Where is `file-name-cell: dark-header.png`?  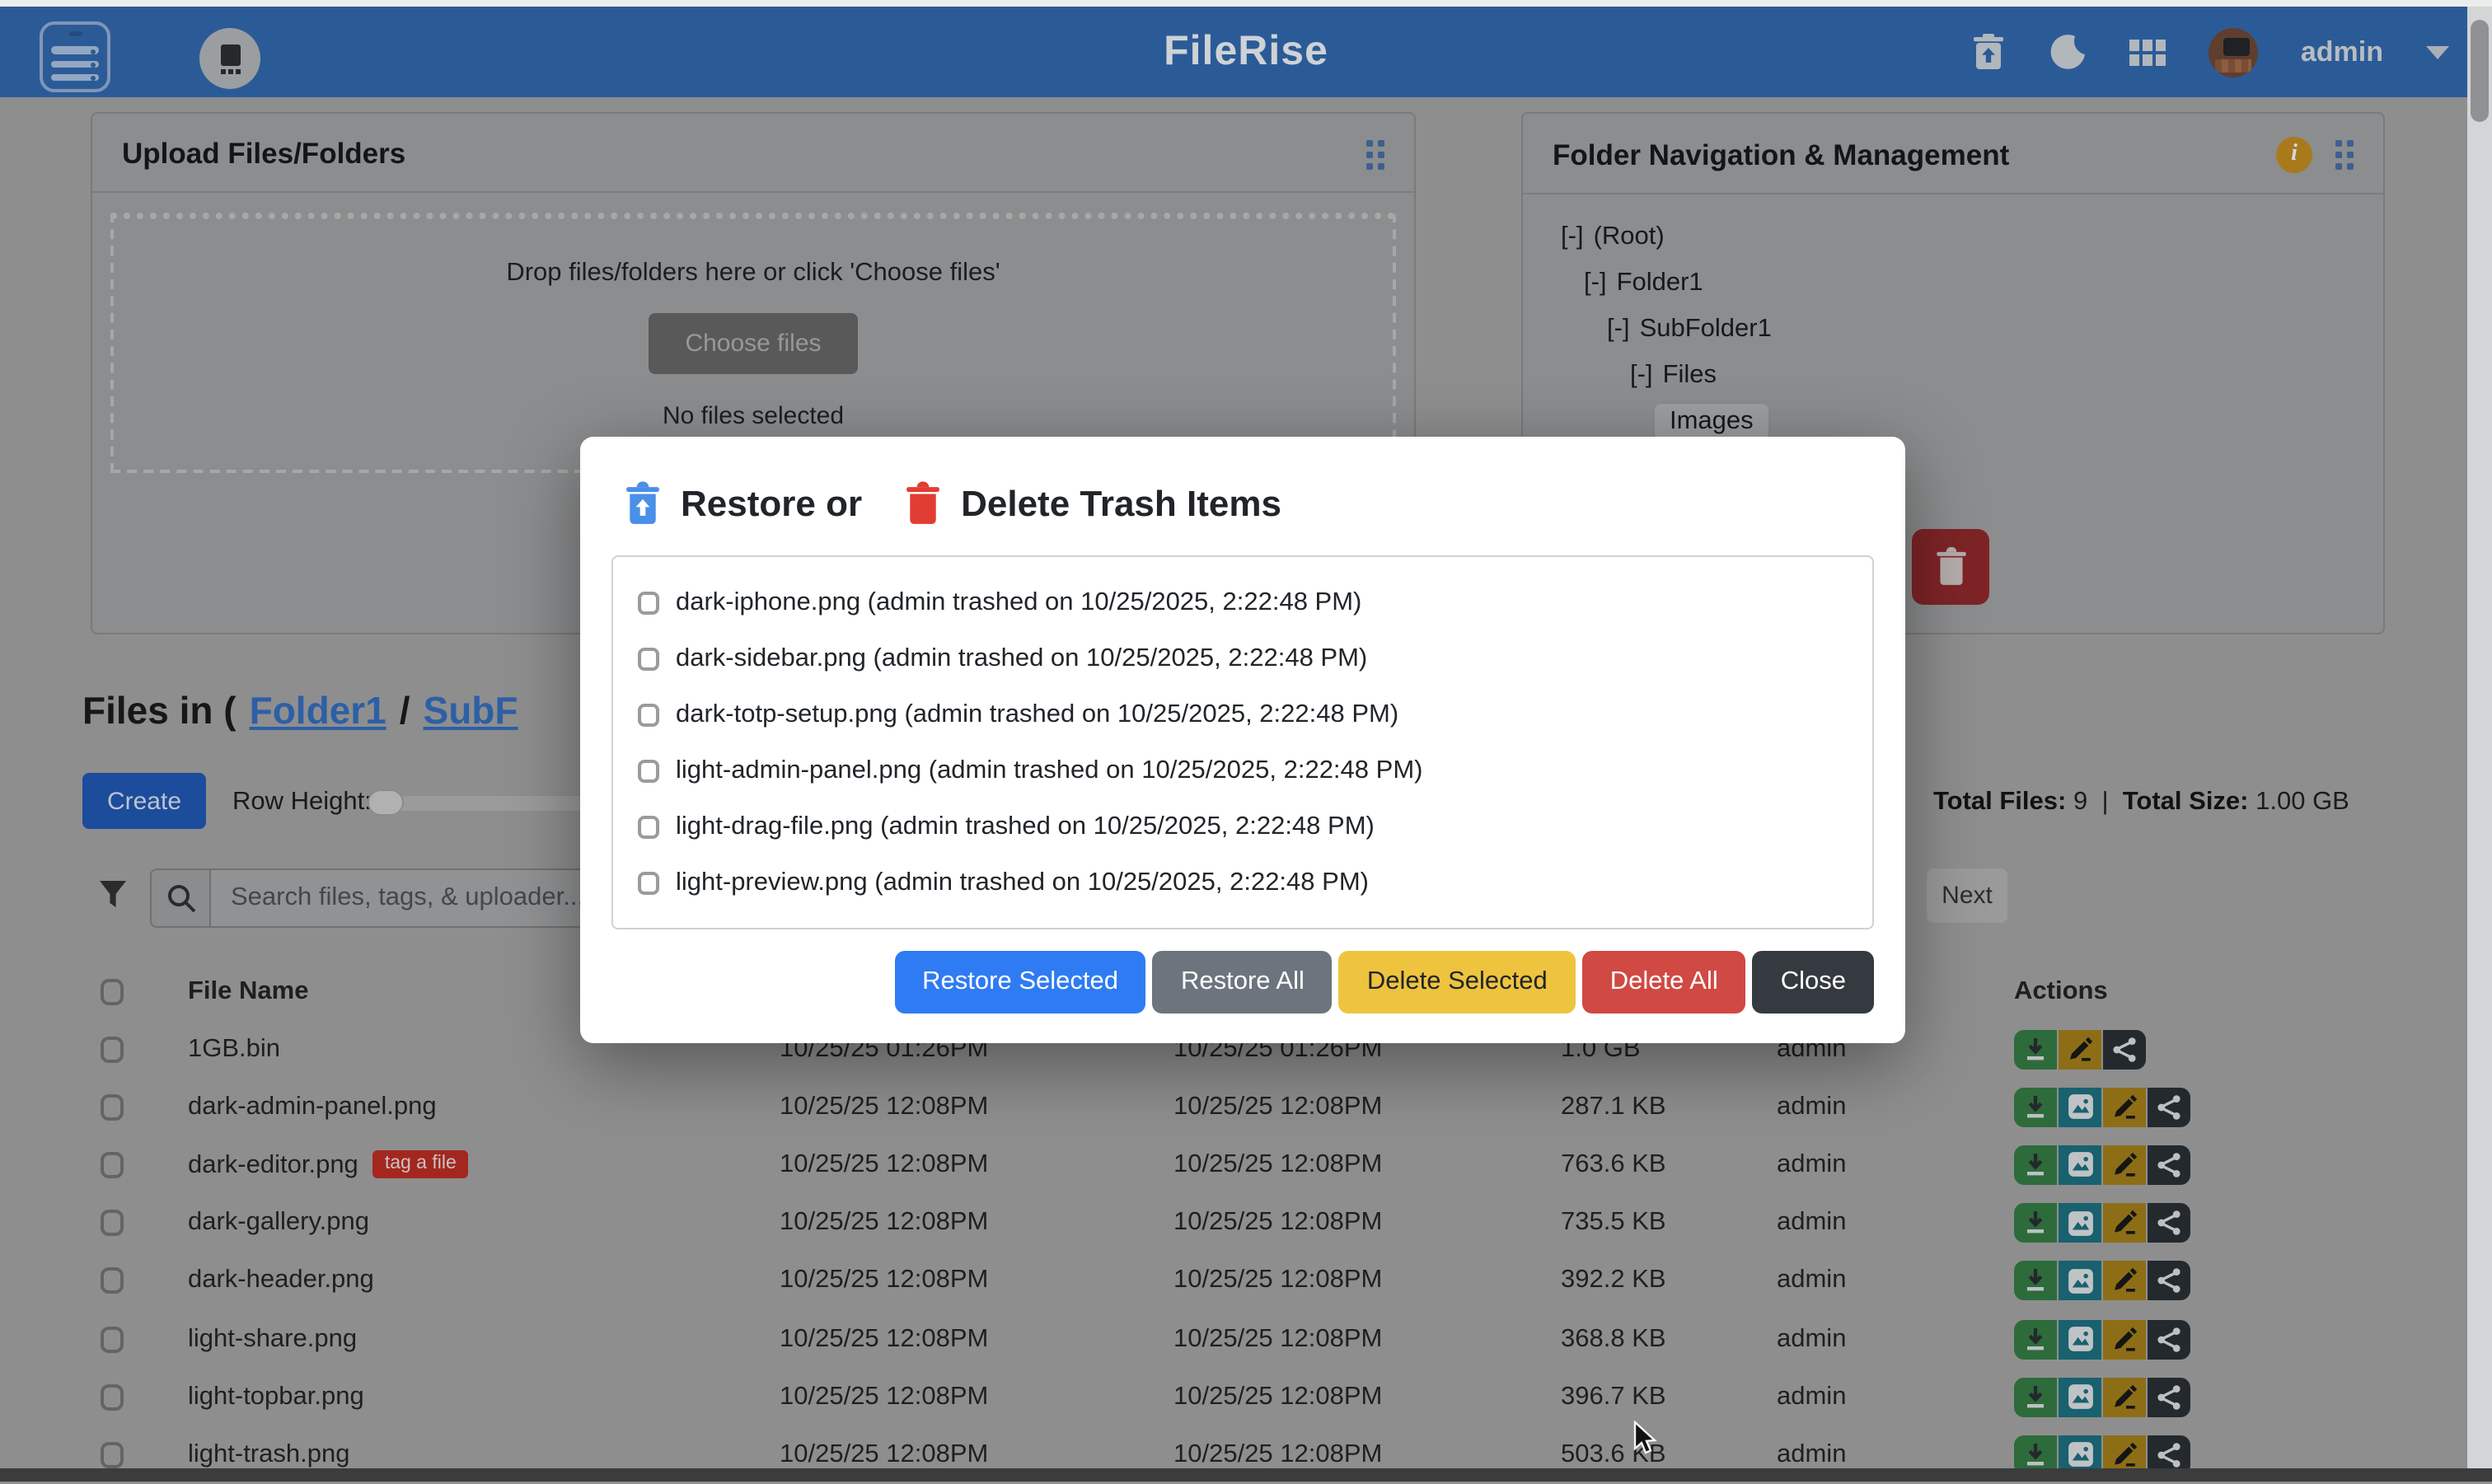
file-name-cell: dark-header.png is located at coordinates (281, 1280).